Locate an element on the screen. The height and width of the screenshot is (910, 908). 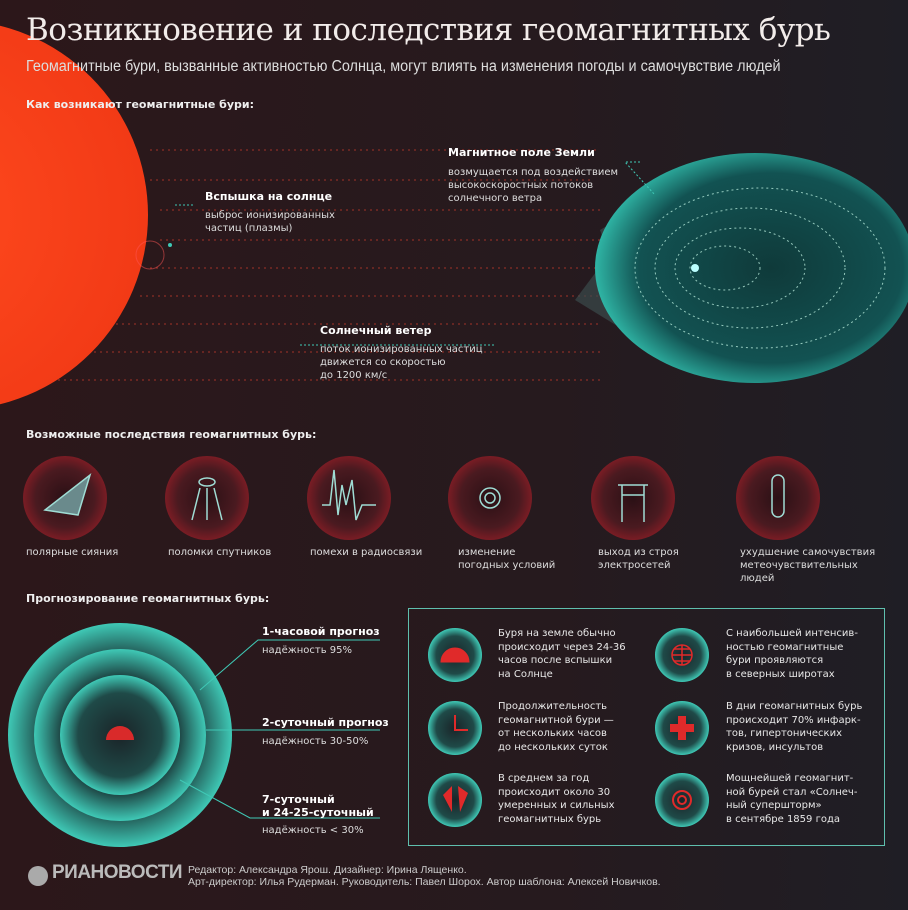
consequences-heading: Возможные последствия геомагнитных бурь: is located at coordinates (171, 434).